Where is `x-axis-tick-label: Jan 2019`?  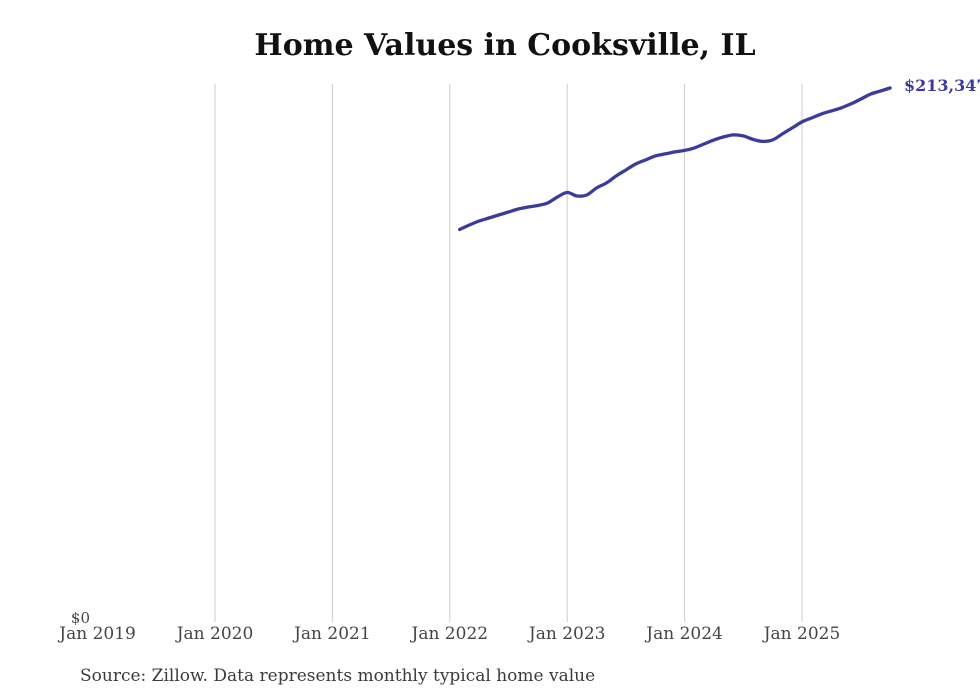
x-axis-tick-label: Jan 2019 is located at coordinates (97, 634).